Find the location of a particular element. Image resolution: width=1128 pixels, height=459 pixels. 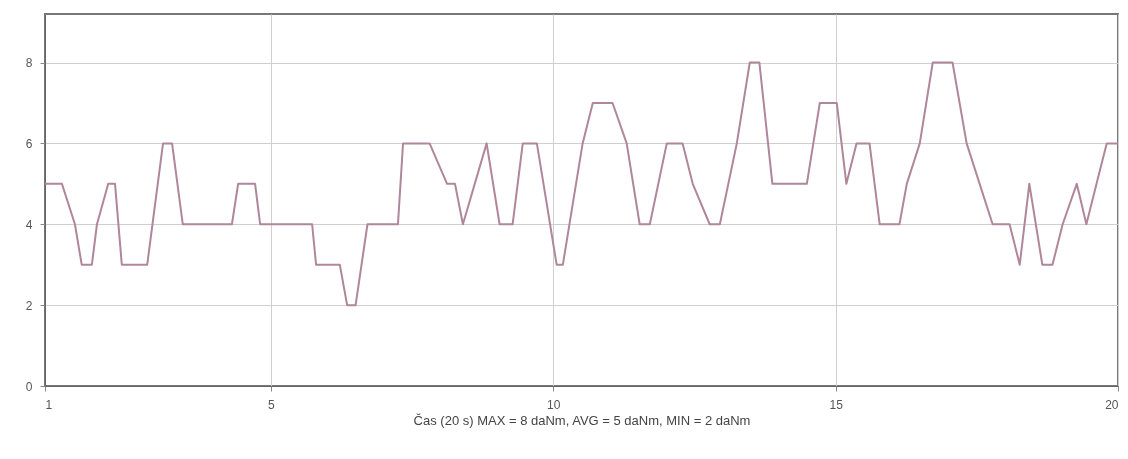

y-tick-label: 2 is located at coordinates (29, 305).